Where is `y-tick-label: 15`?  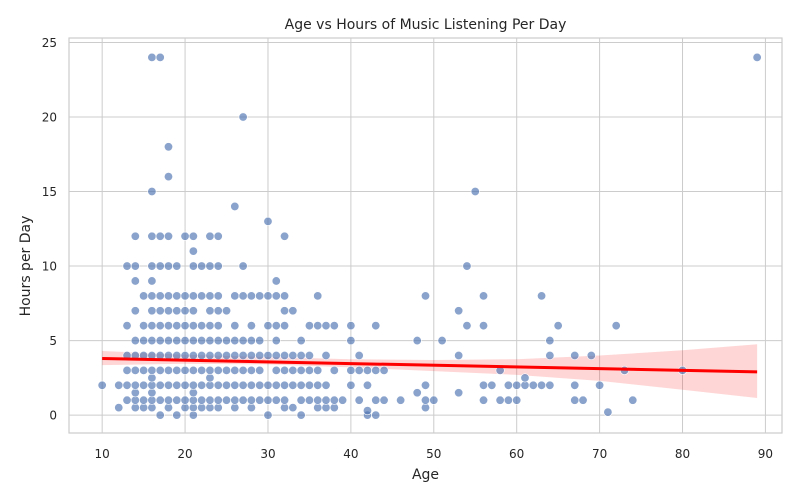
y-tick-label: 15 is located at coordinates (49, 192).